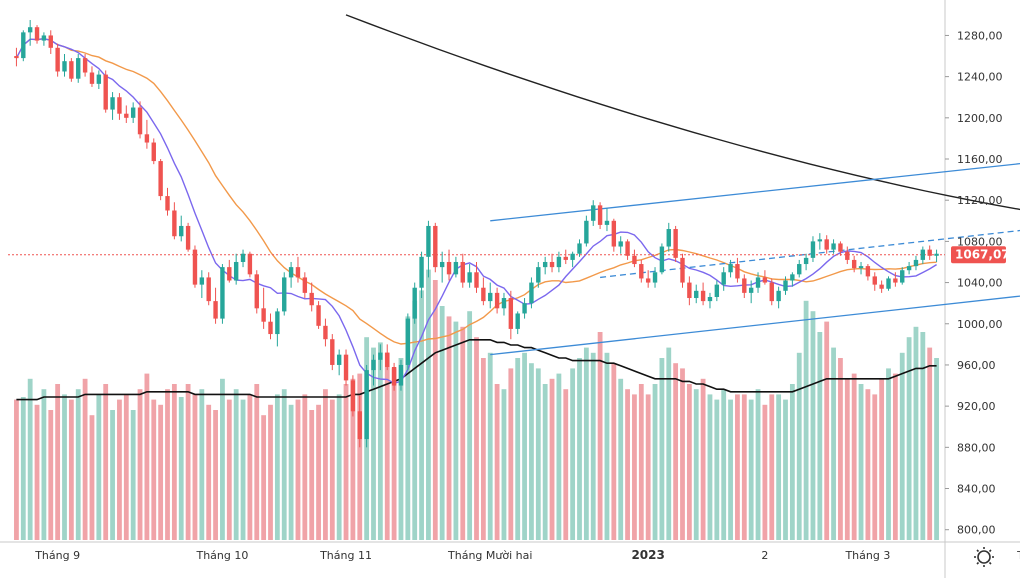  I want to click on x-tick-label: Tháng Mười hai, so click(489, 555).